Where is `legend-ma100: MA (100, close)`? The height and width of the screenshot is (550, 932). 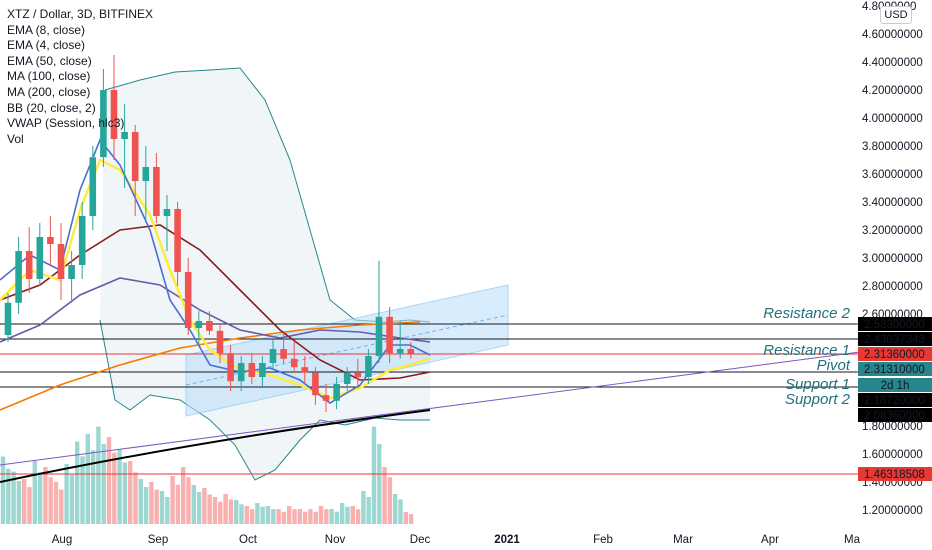 legend-ma100: MA (100, close) is located at coordinates (49, 76).